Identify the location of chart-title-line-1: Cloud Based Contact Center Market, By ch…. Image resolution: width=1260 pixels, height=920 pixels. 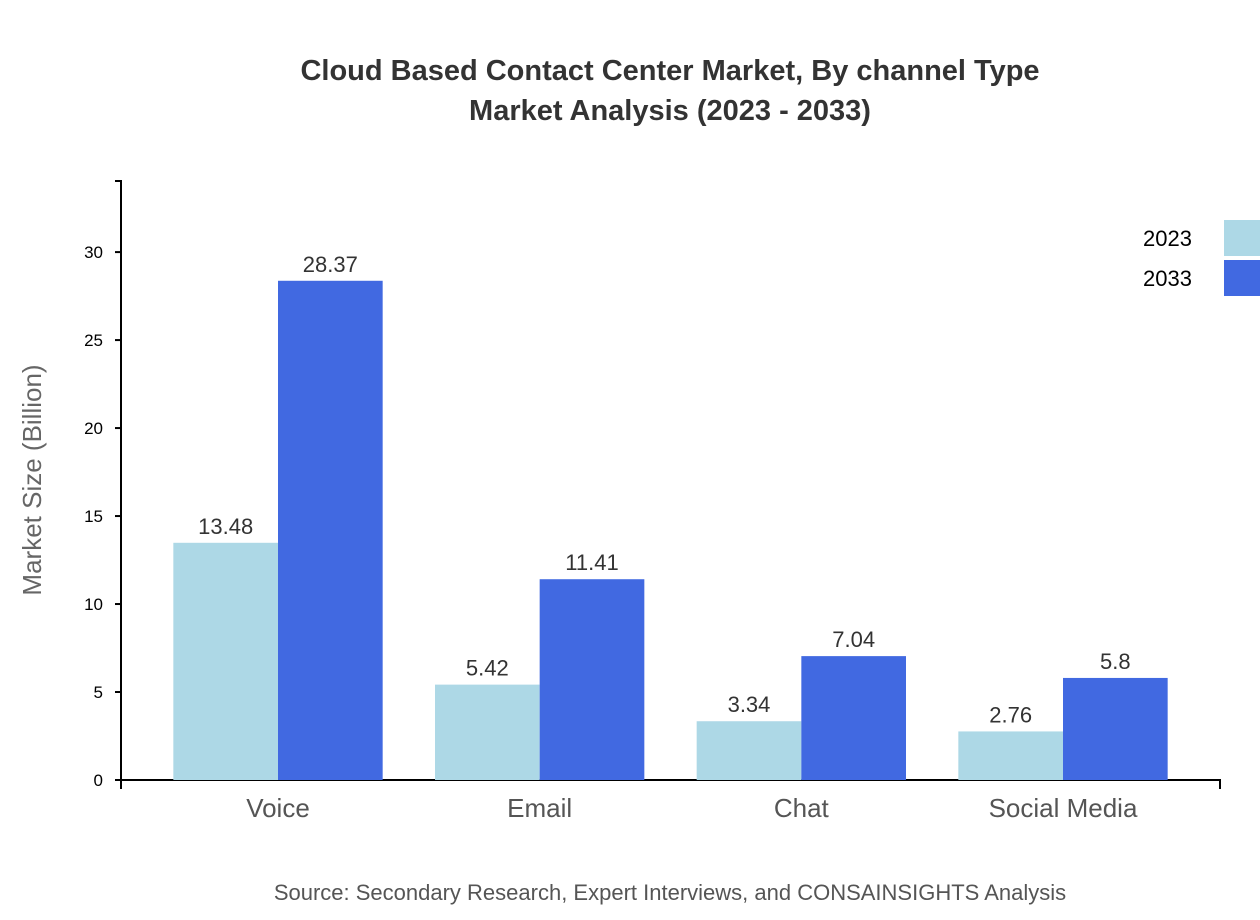
(669, 71).